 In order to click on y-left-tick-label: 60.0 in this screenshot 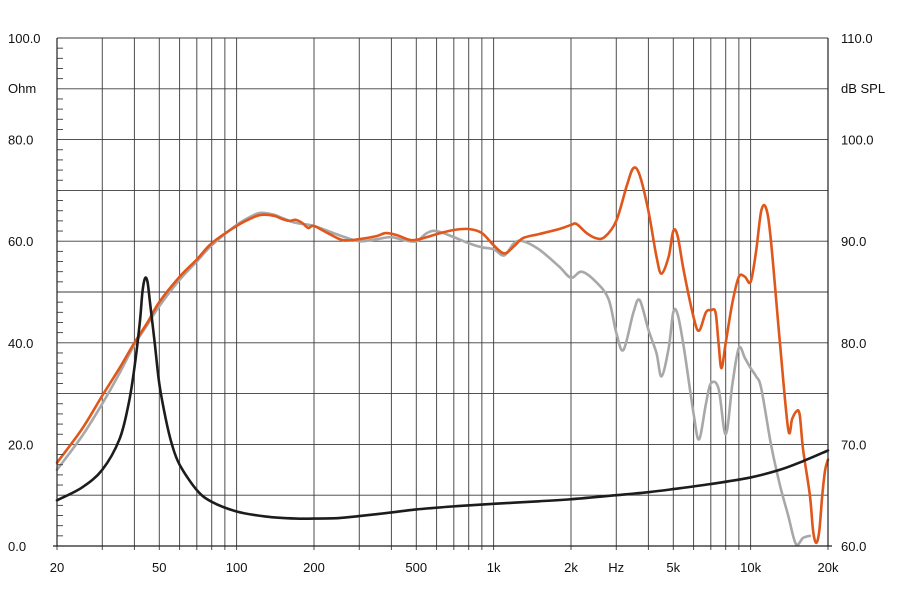, I will do `click(20, 241)`.